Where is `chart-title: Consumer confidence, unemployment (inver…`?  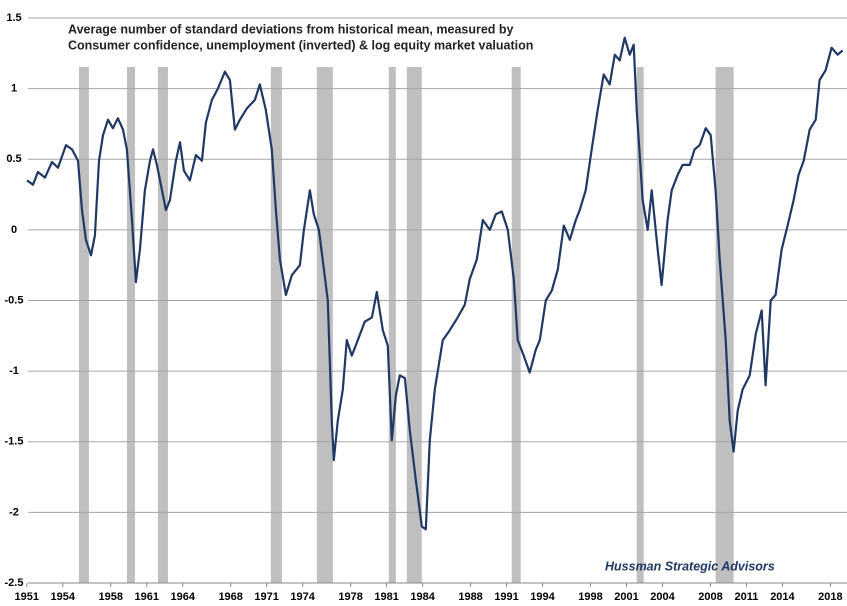 chart-title: Consumer confidence, unemployment (inver… is located at coordinates (300, 45).